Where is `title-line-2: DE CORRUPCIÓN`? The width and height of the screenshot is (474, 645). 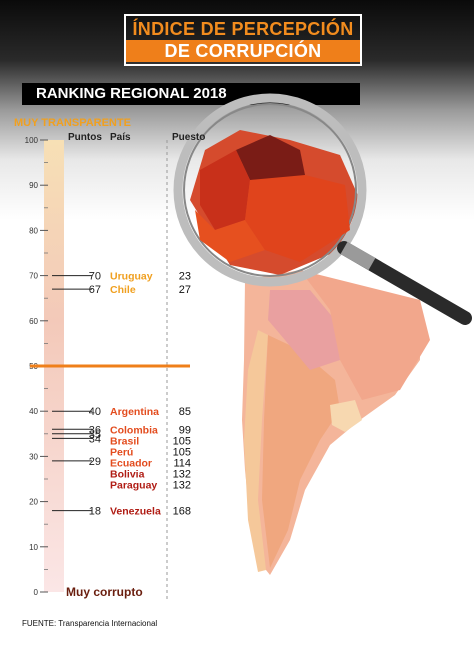
title-line-2: DE CORRUPCIÓN is located at coordinates (243, 51).